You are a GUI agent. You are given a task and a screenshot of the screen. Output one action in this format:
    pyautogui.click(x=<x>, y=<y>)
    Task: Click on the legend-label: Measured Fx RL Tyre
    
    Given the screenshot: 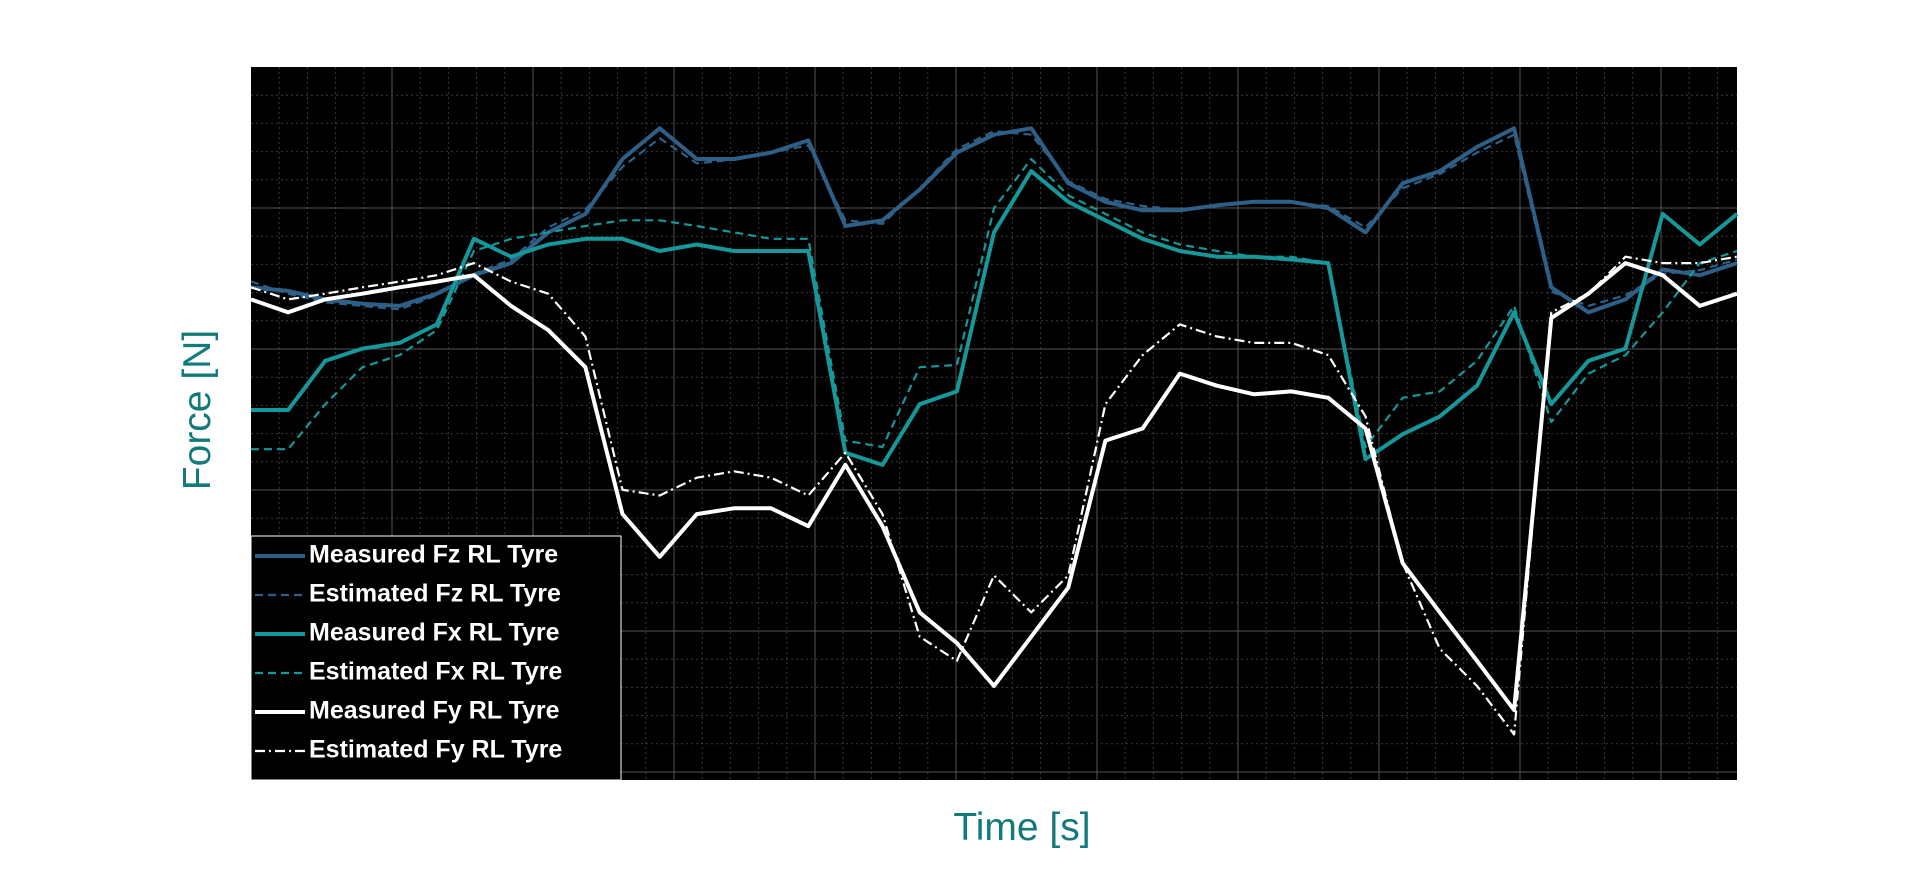 What is the action you would take?
    pyautogui.click(x=434, y=633)
    